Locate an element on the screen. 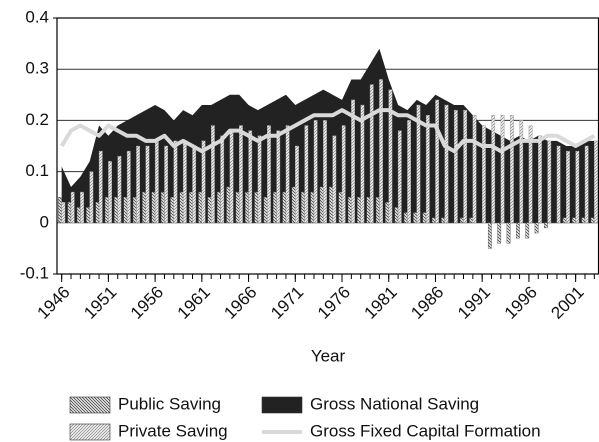 The image size is (599, 442). x-tick-label: 1951 is located at coordinates (100, 303).